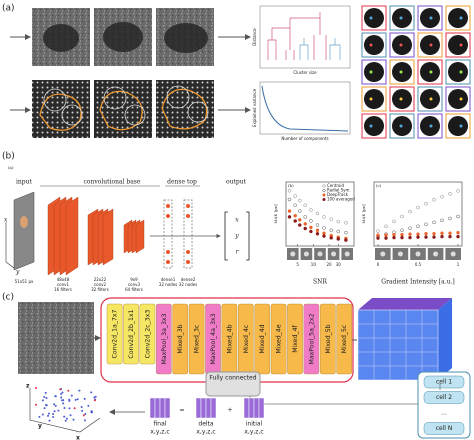 The width and height of the screenshot is (474, 440). Describe the element at coordinates (345, 392) in the screenshot. I see `connector` at that location.